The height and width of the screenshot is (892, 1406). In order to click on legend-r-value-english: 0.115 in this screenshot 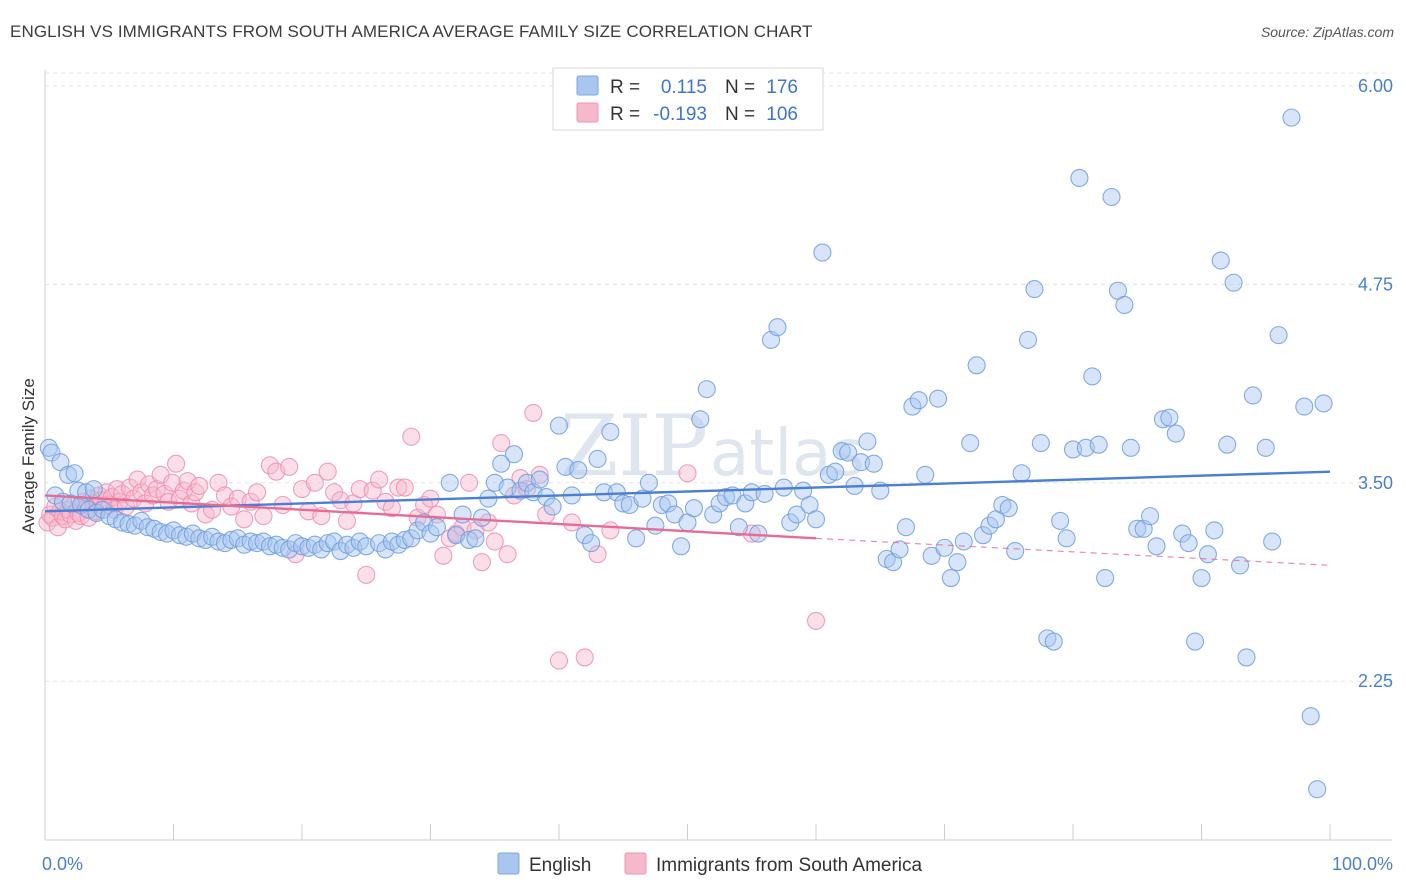, I will do `click(684, 87)`.